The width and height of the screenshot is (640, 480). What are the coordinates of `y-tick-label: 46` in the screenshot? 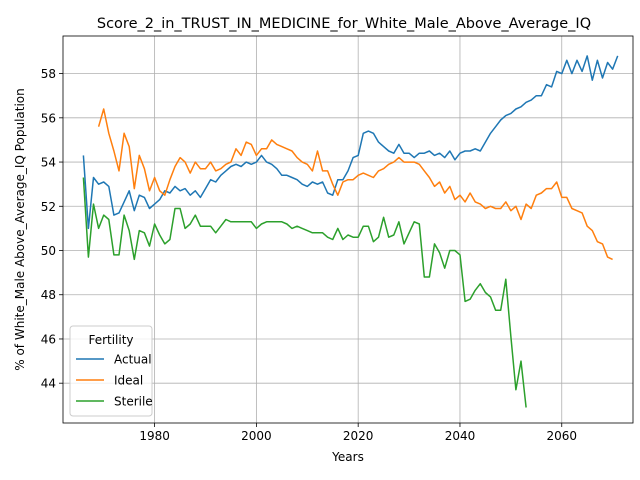 It's located at (48, 339).